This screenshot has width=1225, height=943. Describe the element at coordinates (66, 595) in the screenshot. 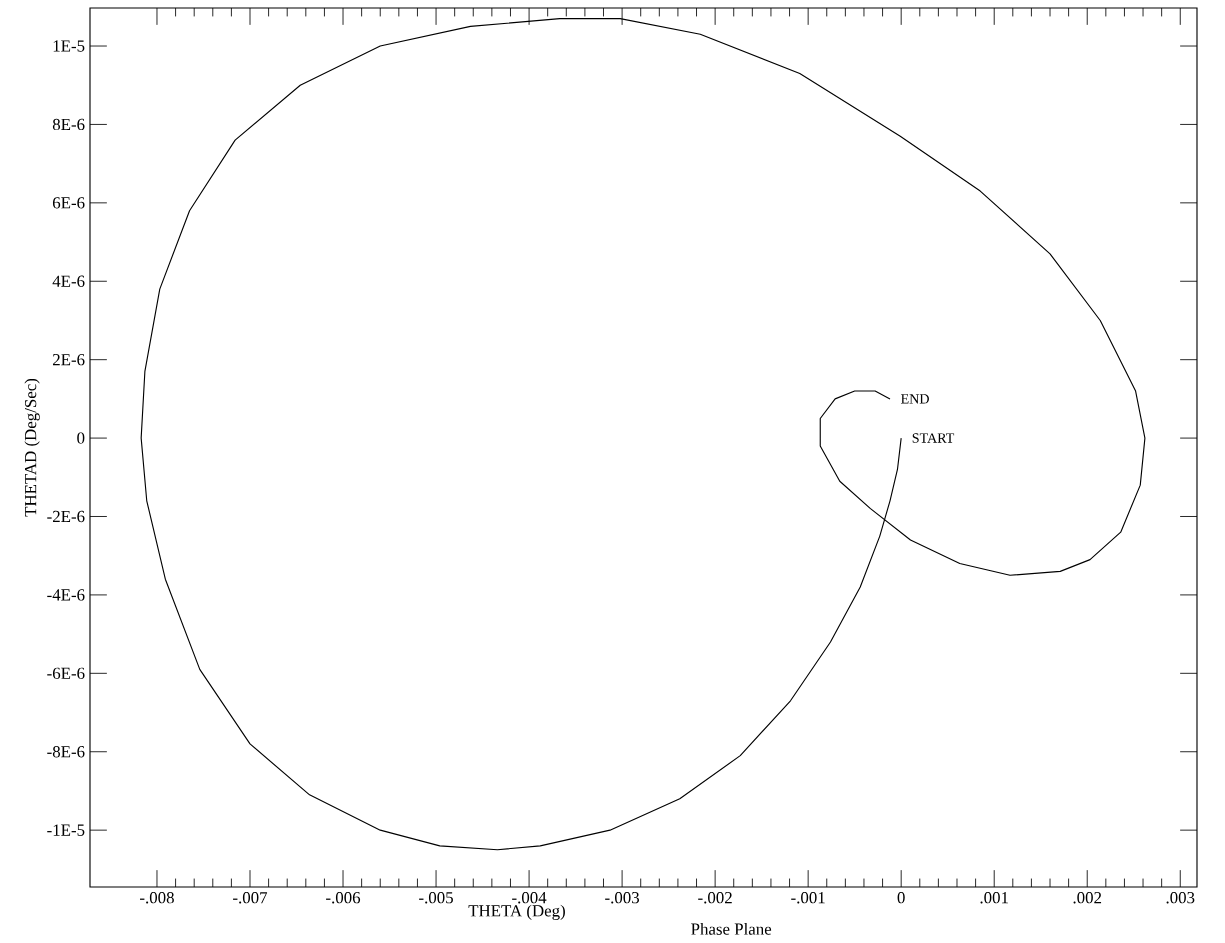

I see `y-tick-label: -4E-6` at that location.